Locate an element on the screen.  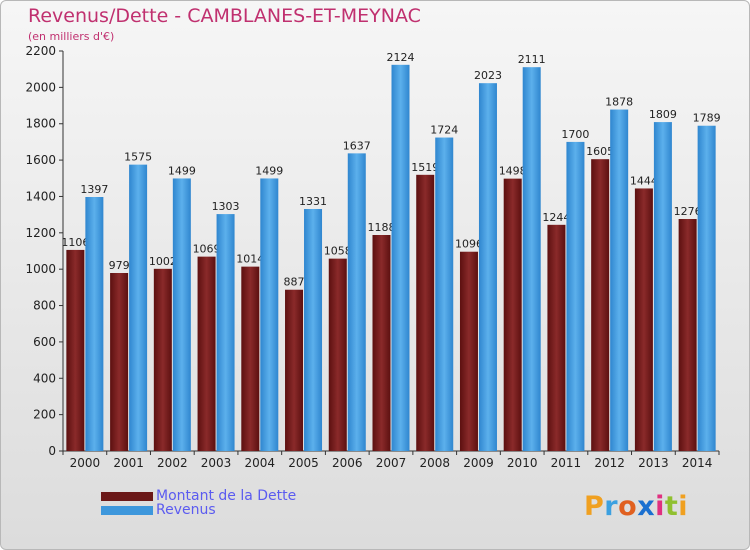
data-label-revenus: 2023 is located at coordinates (488, 75).